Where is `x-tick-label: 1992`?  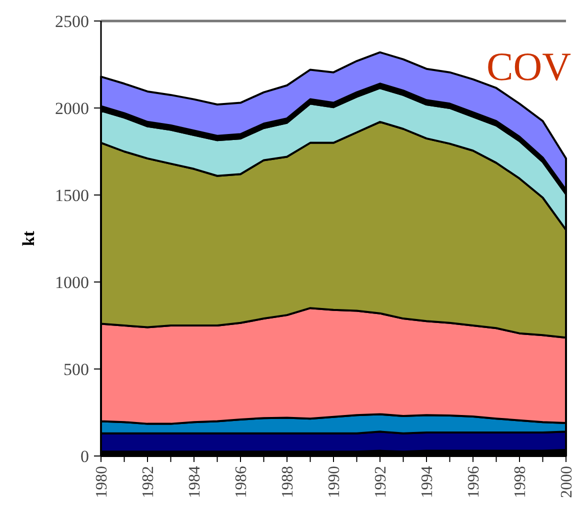 x-tick-label: 1992 is located at coordinates (381, 482).